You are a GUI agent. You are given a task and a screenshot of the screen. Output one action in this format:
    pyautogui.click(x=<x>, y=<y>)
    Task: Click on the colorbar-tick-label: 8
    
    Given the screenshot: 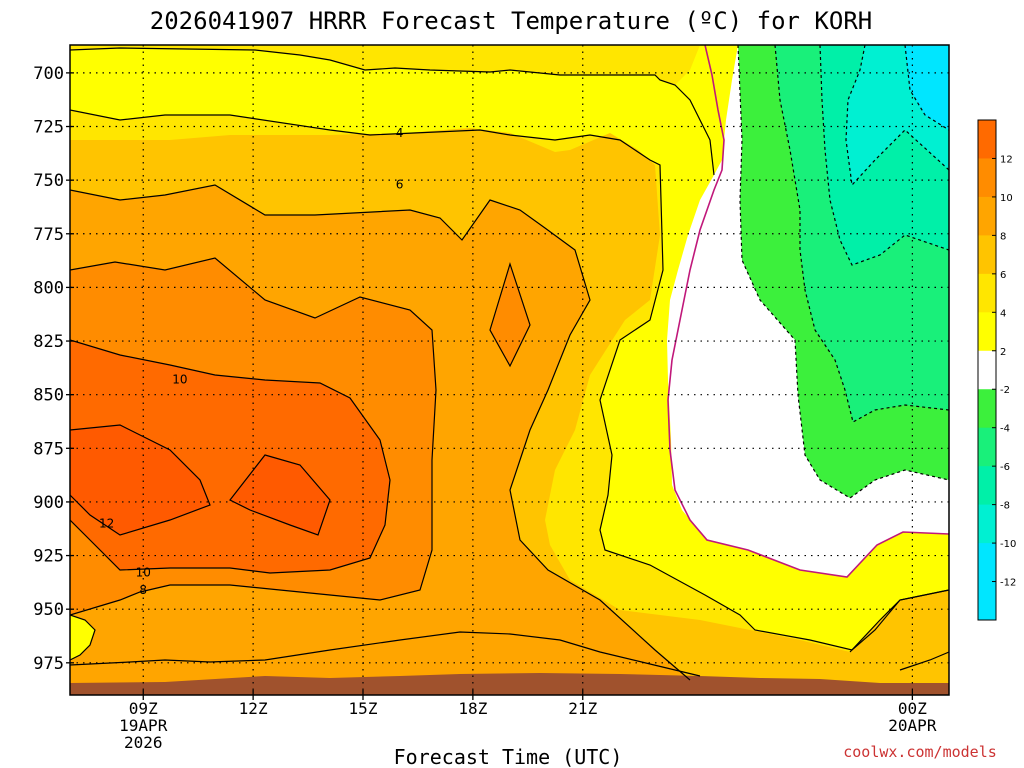 What is the action you would take?
    pyautogui.click(x=1003, y=236)
    